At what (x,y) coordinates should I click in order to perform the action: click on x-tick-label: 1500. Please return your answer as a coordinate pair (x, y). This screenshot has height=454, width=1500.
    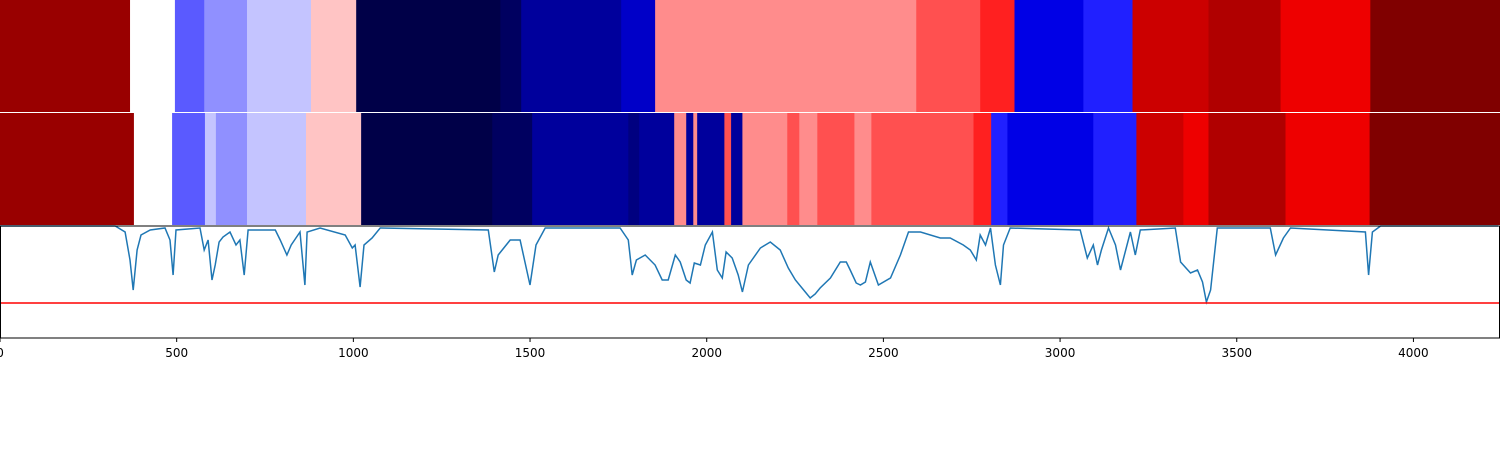
    Looking at the image, I should click on (530, 353).